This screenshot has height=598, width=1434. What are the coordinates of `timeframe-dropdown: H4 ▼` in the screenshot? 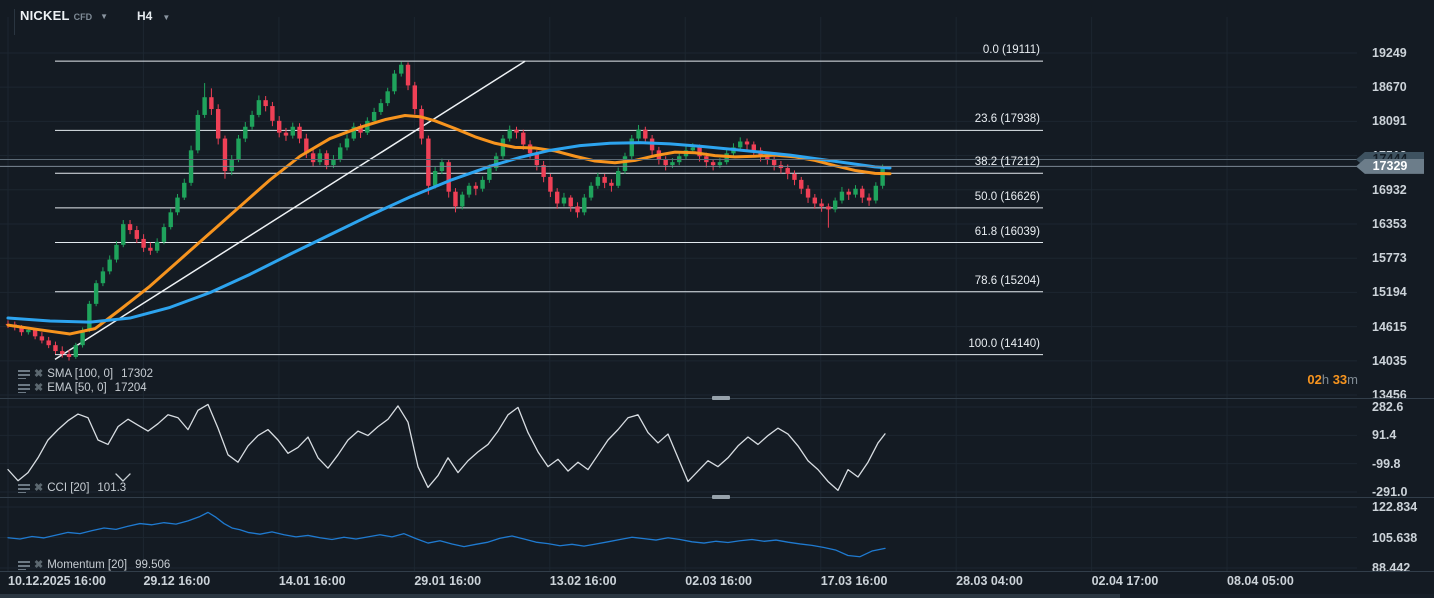 It's located at (153, 16).